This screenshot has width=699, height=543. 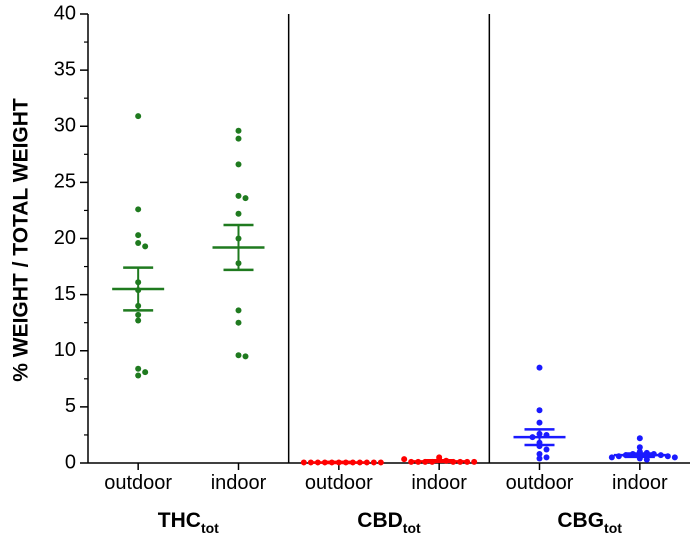 I want to click on y-tick-label: 0, so click(x=70, y=462).